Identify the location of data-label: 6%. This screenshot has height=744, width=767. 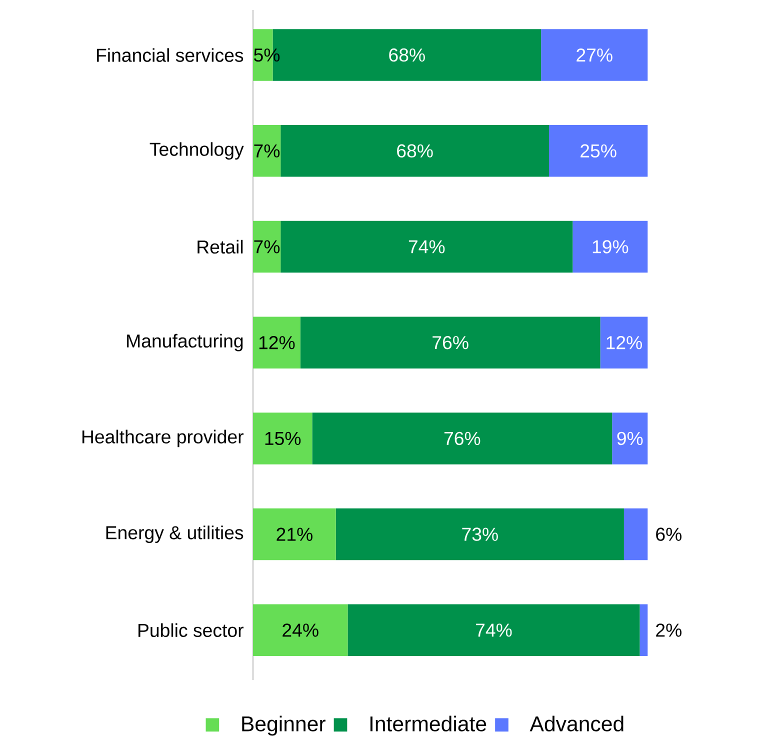
(669, 534).